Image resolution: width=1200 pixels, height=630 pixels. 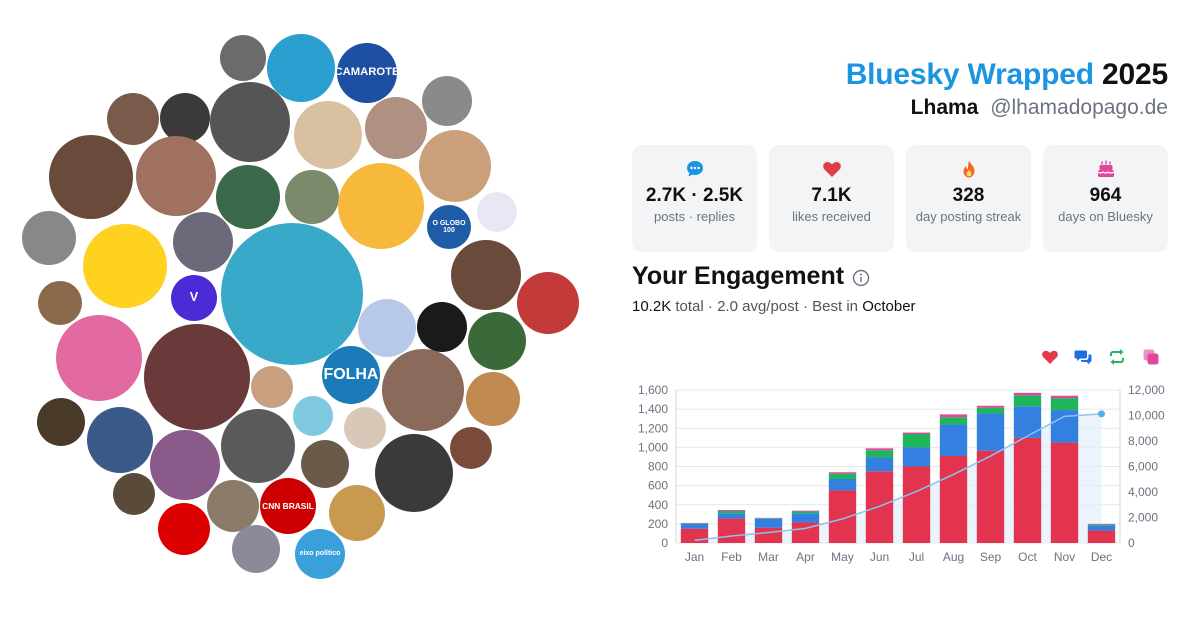 I want to click on avatar-label: FOLHA, so click(x=351, y=374).